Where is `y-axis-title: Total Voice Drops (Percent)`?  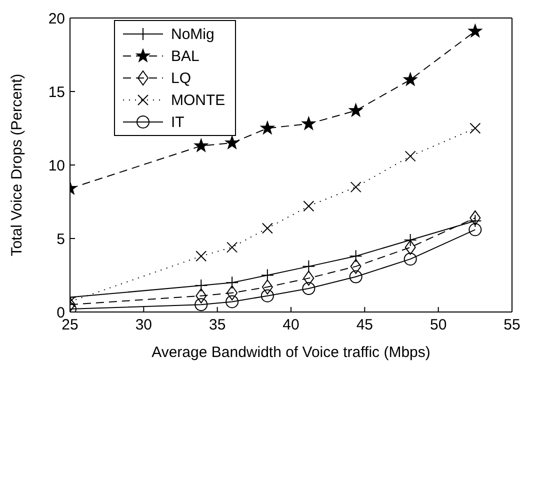
y-axis-title: Total Voice Drops (Percent) is located at coordinates (17, 165).